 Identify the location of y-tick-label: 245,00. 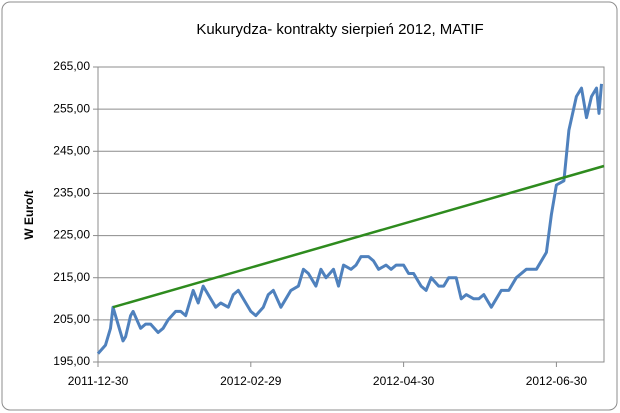
(71, 150).